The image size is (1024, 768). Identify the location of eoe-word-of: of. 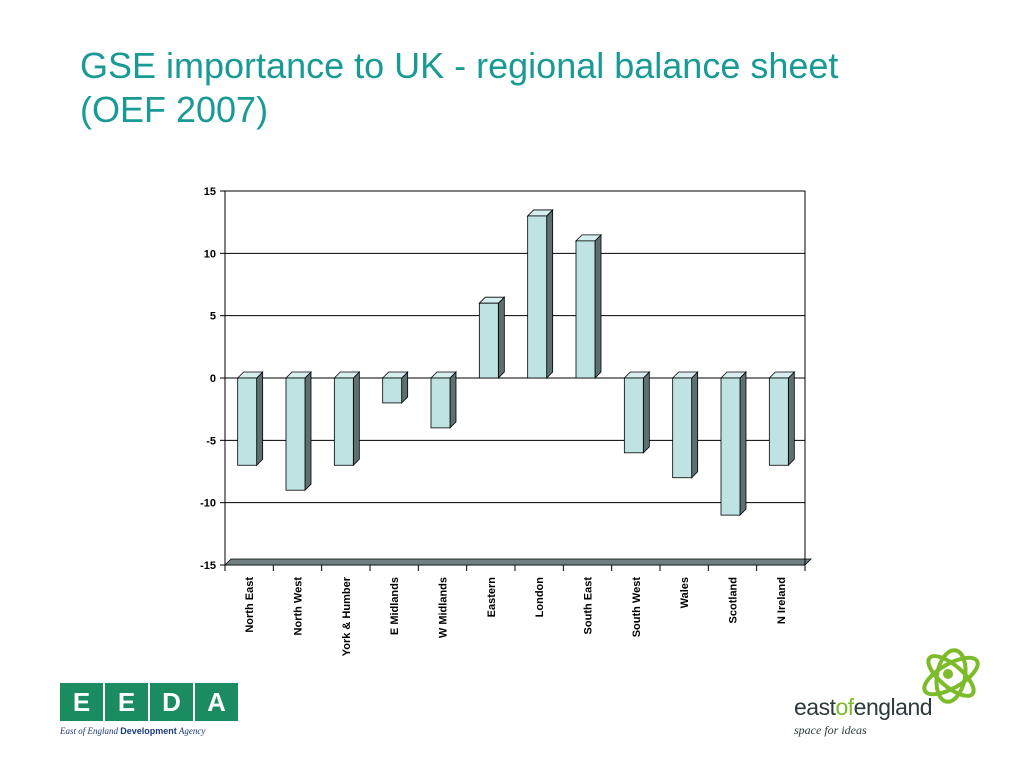
(844, 707).